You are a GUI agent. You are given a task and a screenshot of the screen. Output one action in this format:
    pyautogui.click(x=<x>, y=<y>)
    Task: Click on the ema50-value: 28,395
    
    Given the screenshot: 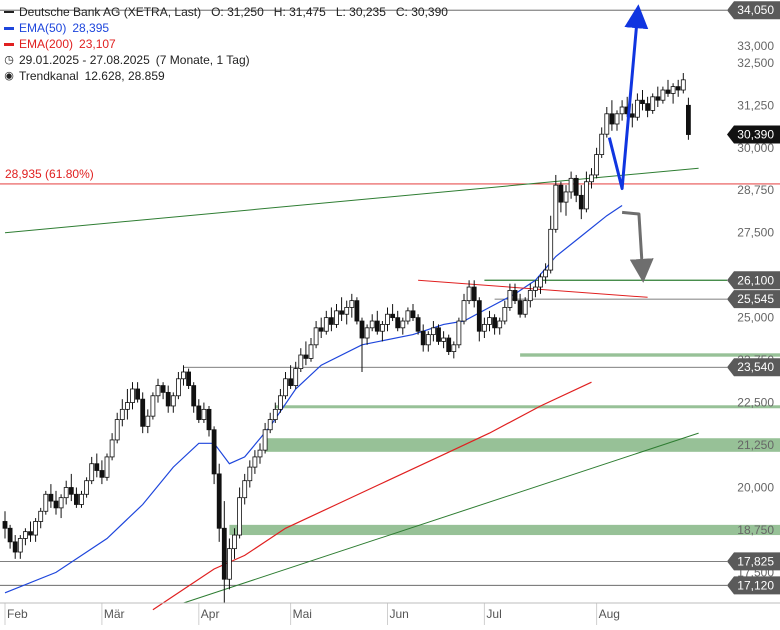 What is the action you would take?
    pyautogui.click(x=91, y=28)
    